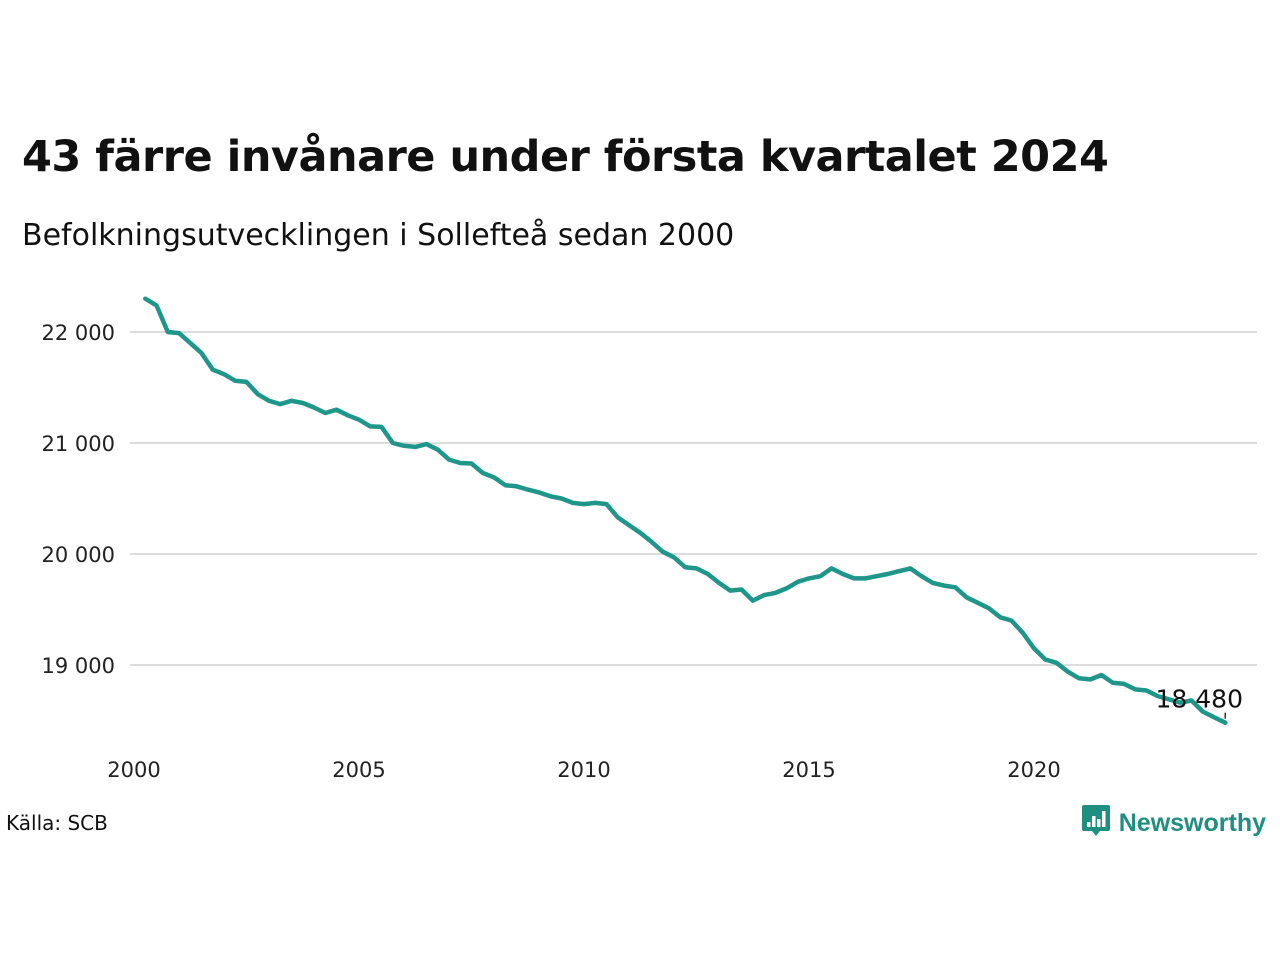 Image resolution: width=1280 pixels, height=960 pixels. I want to click on y-tick-label: 19 000, so click(78, 666).